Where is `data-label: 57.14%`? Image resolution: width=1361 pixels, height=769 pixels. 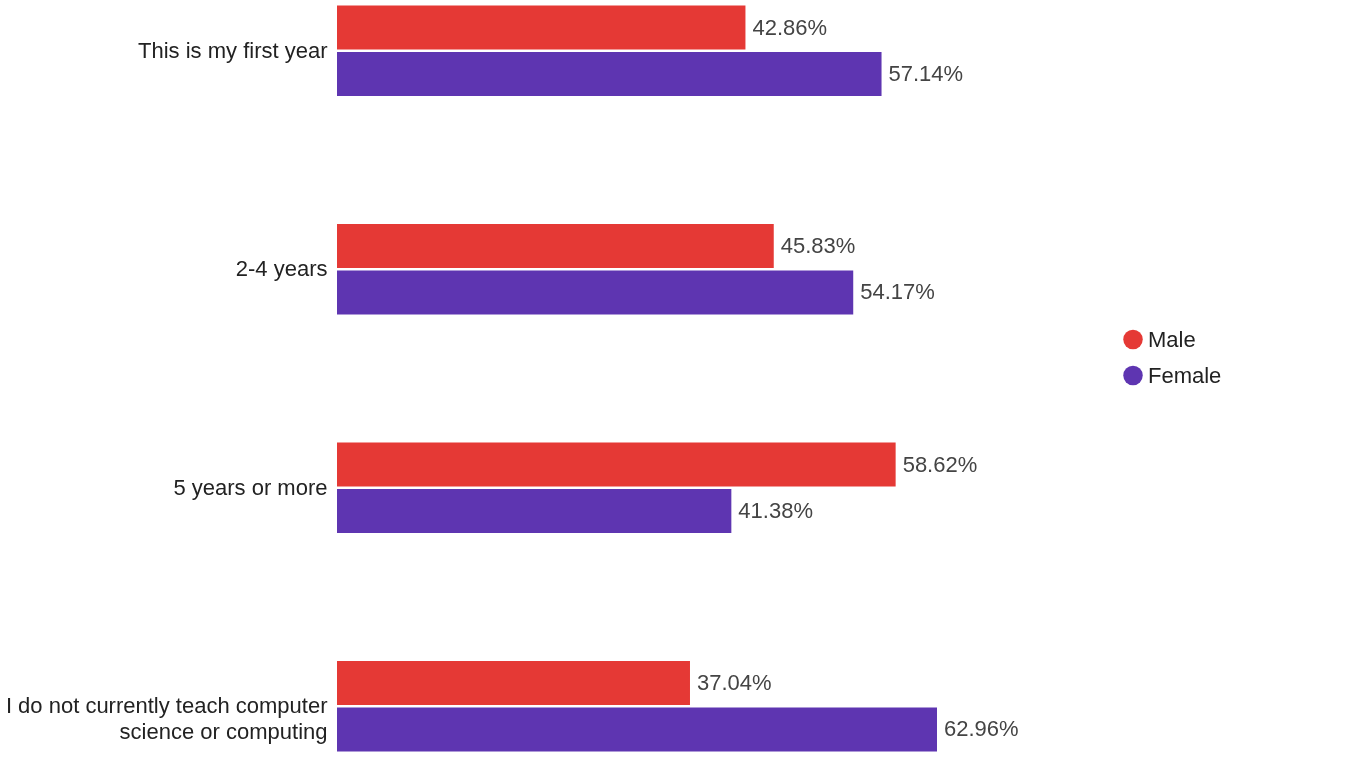 data-label: 57.14% is located at coordinates (926, 73).